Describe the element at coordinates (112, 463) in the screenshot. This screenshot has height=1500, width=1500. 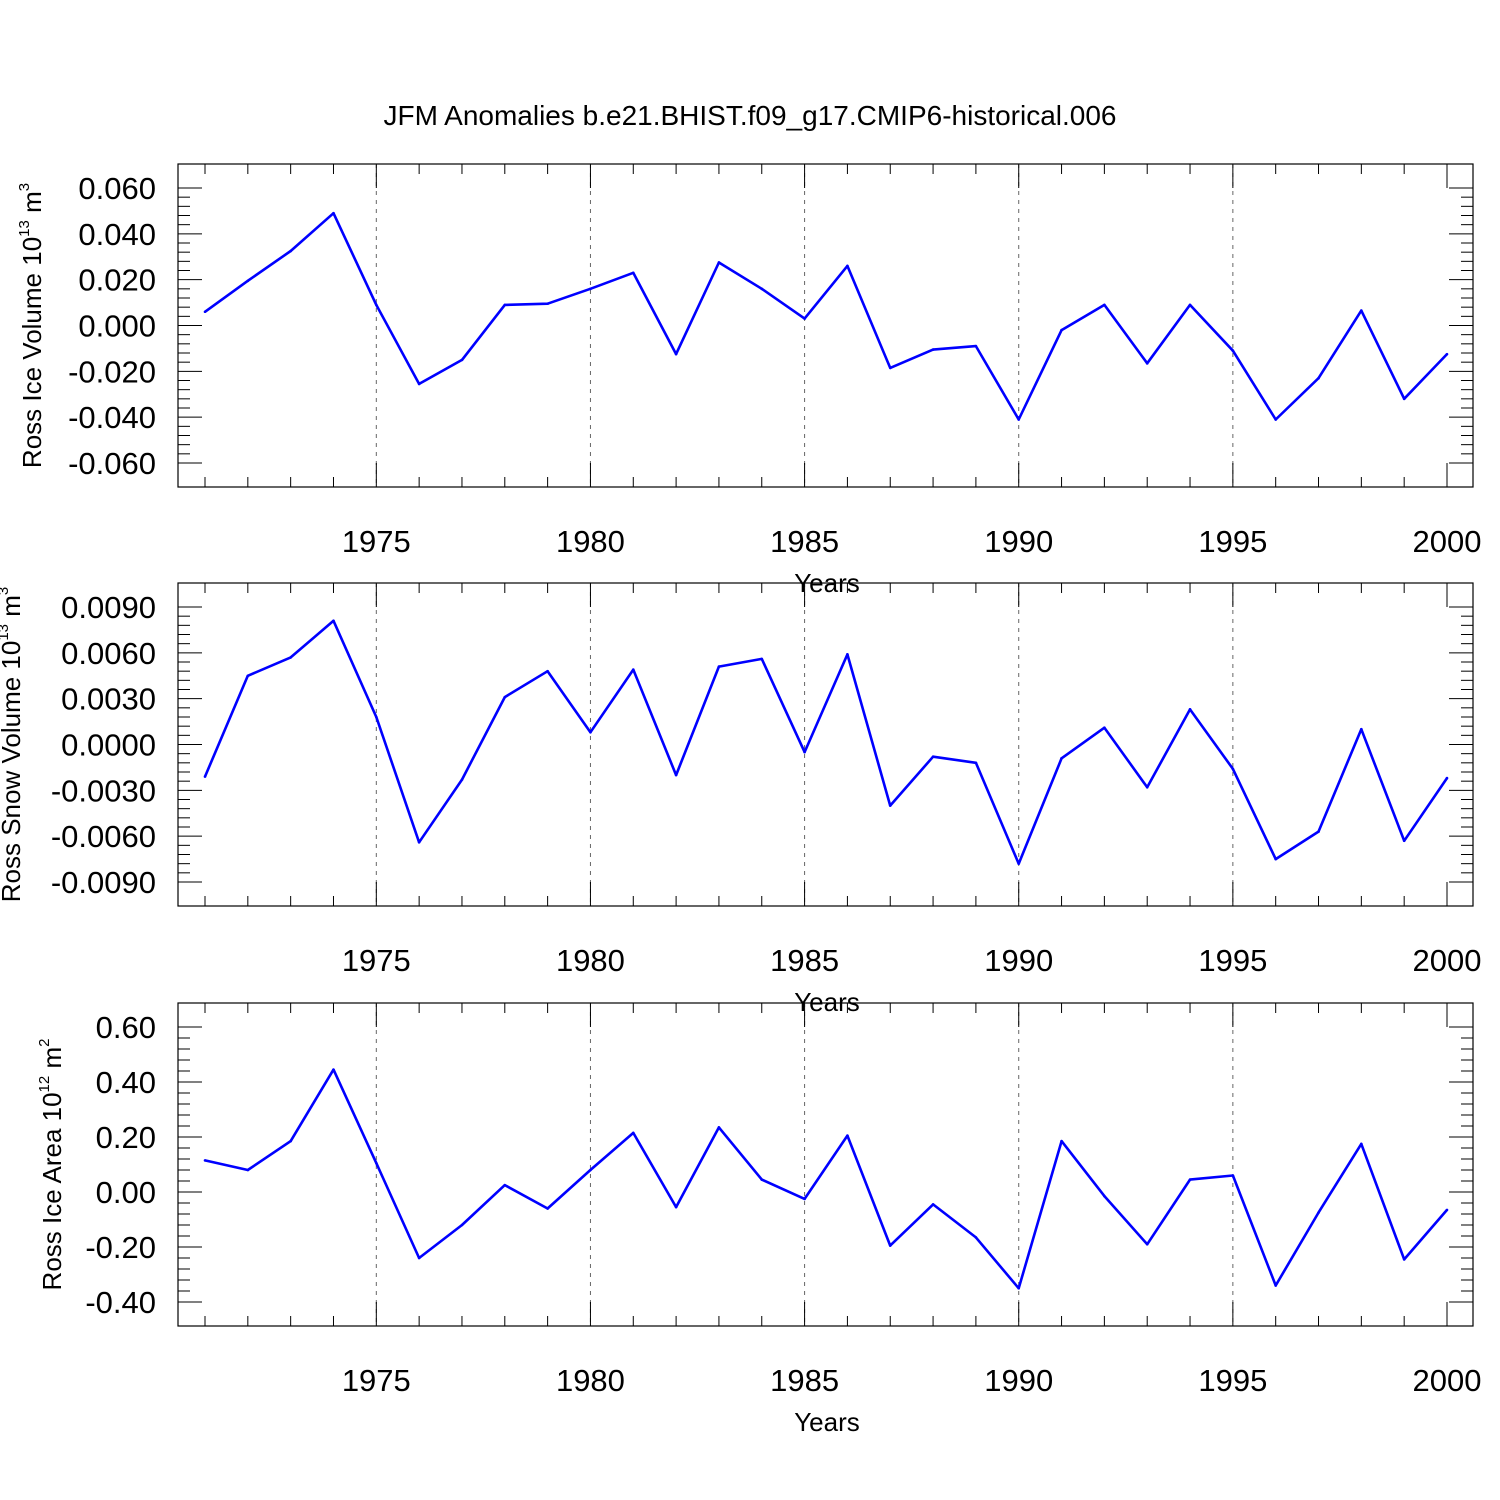
I see `y-tick-label: -0.060` at that location.